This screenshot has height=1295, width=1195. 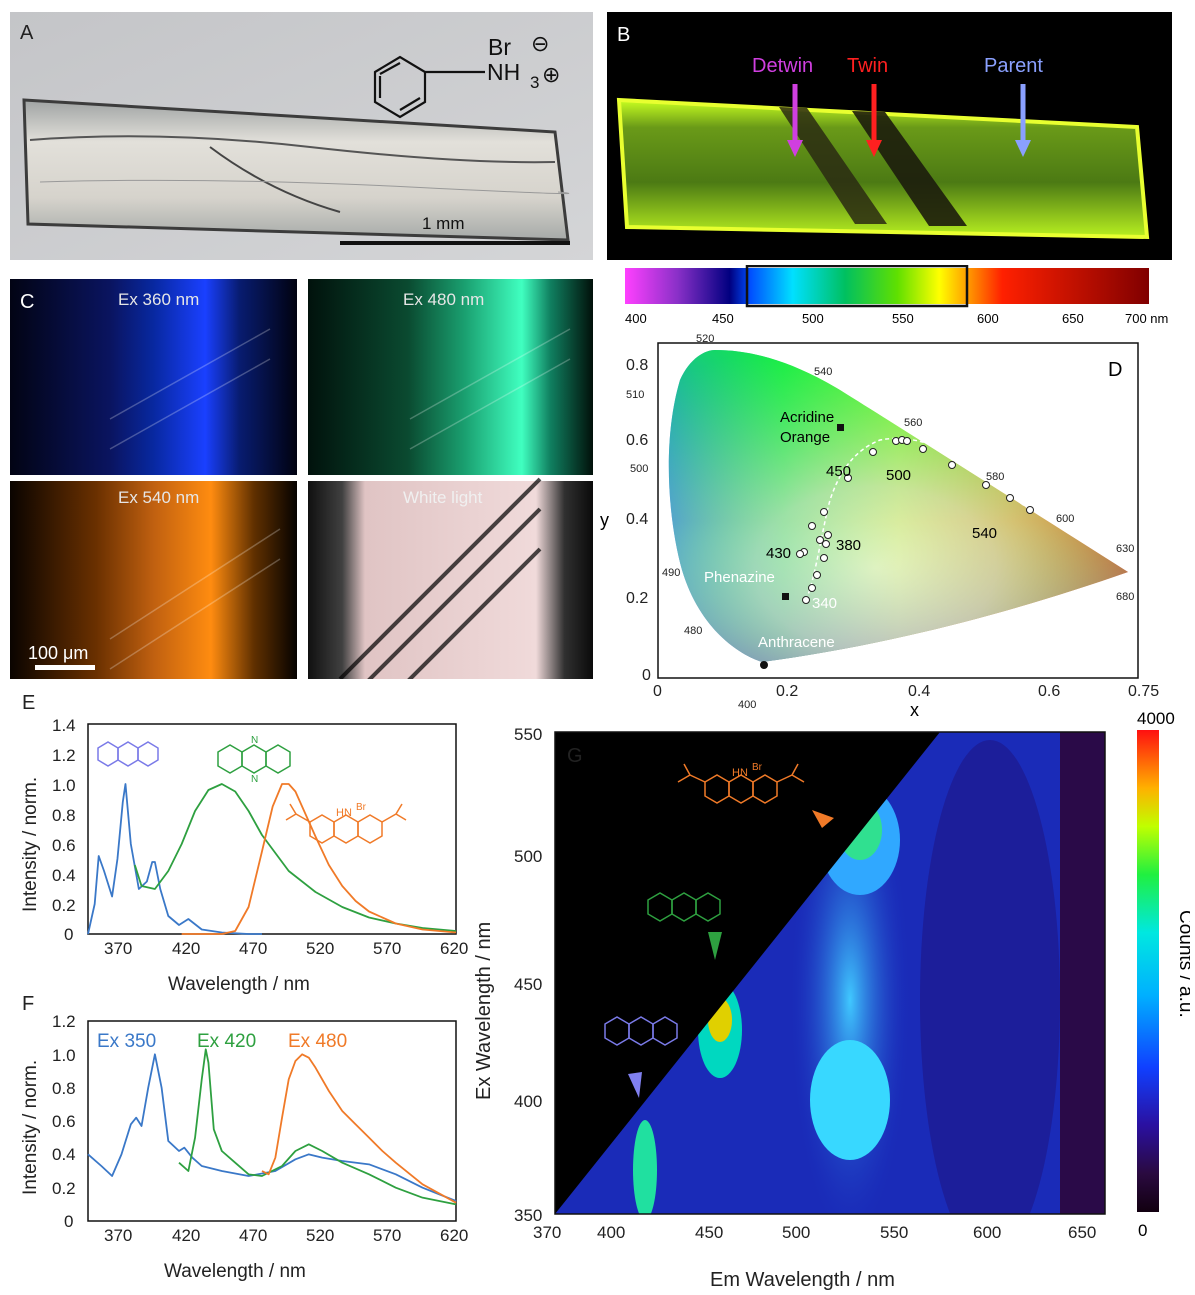 What do you see at coordinates (58, 653) in the screenshot?
I see `scale-text-c: 100 μm` at bounding box center [58, 653].